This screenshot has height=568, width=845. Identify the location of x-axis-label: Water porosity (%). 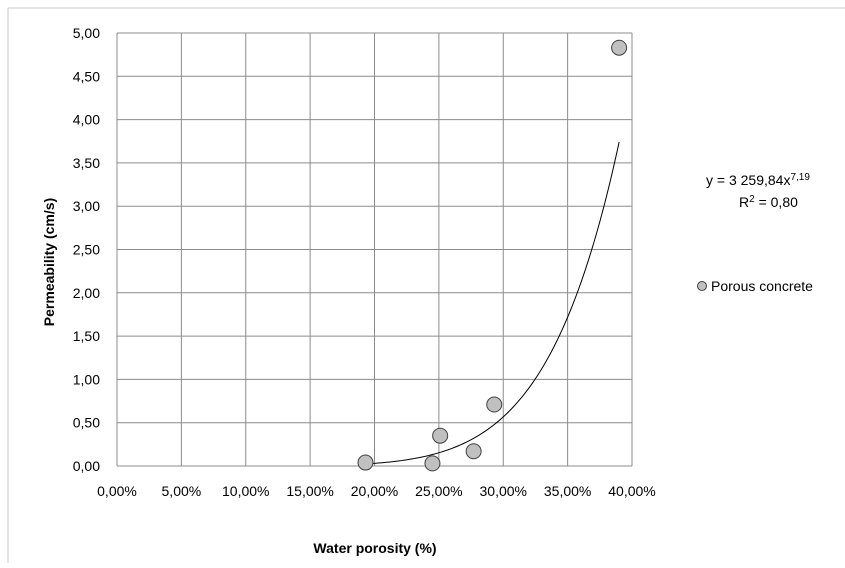
(374, 548).